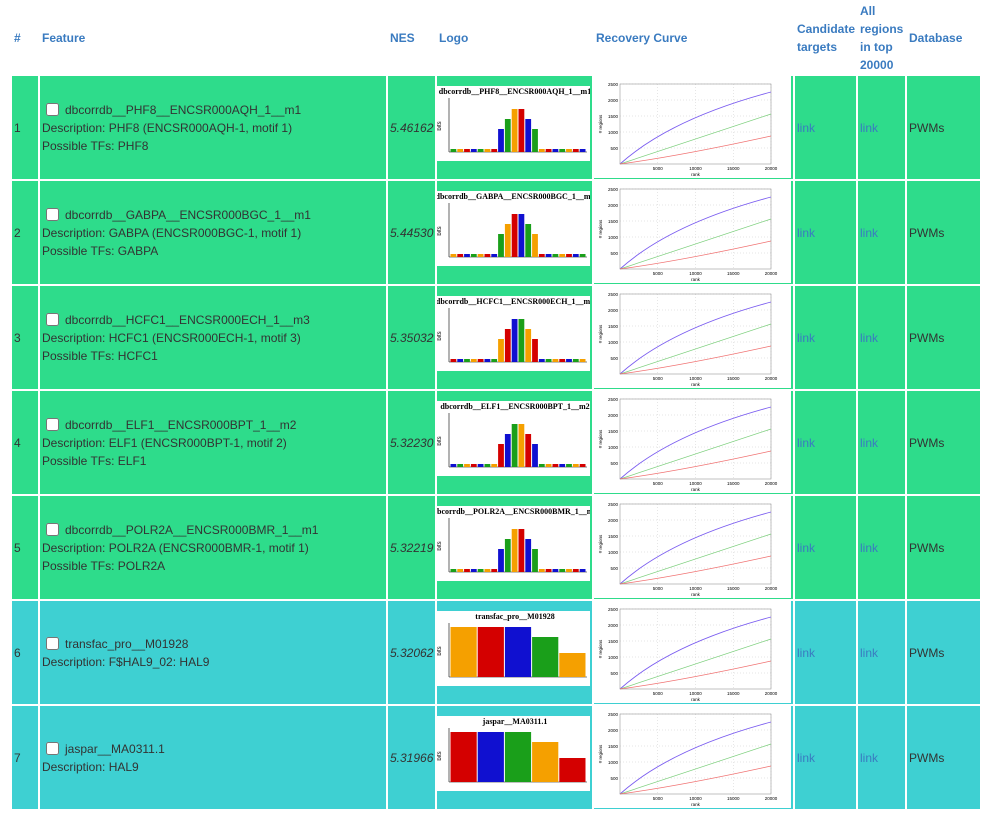 Image resolution: width=986 pixels, height=814 pixels. Describe the element at coordinates (514, 652) in the screenshot. I see `logo-cell: transfac_pro__M01928 bits` at that location.